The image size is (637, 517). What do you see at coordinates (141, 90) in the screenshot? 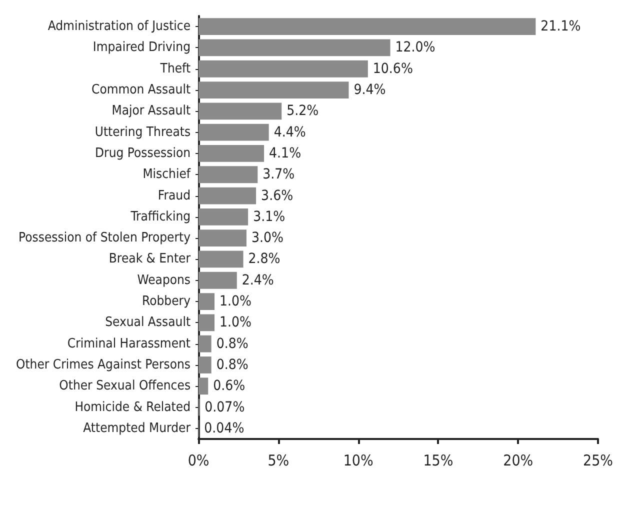
I see `y-tick-label: Common Assault` at bounding box center [141, 90].